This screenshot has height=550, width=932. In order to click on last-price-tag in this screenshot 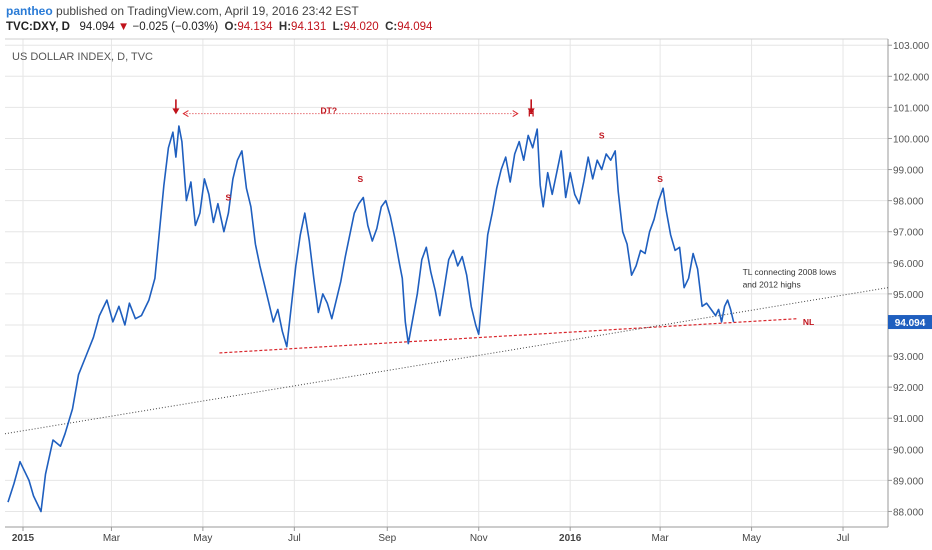, I will do `click(910, 322)`.